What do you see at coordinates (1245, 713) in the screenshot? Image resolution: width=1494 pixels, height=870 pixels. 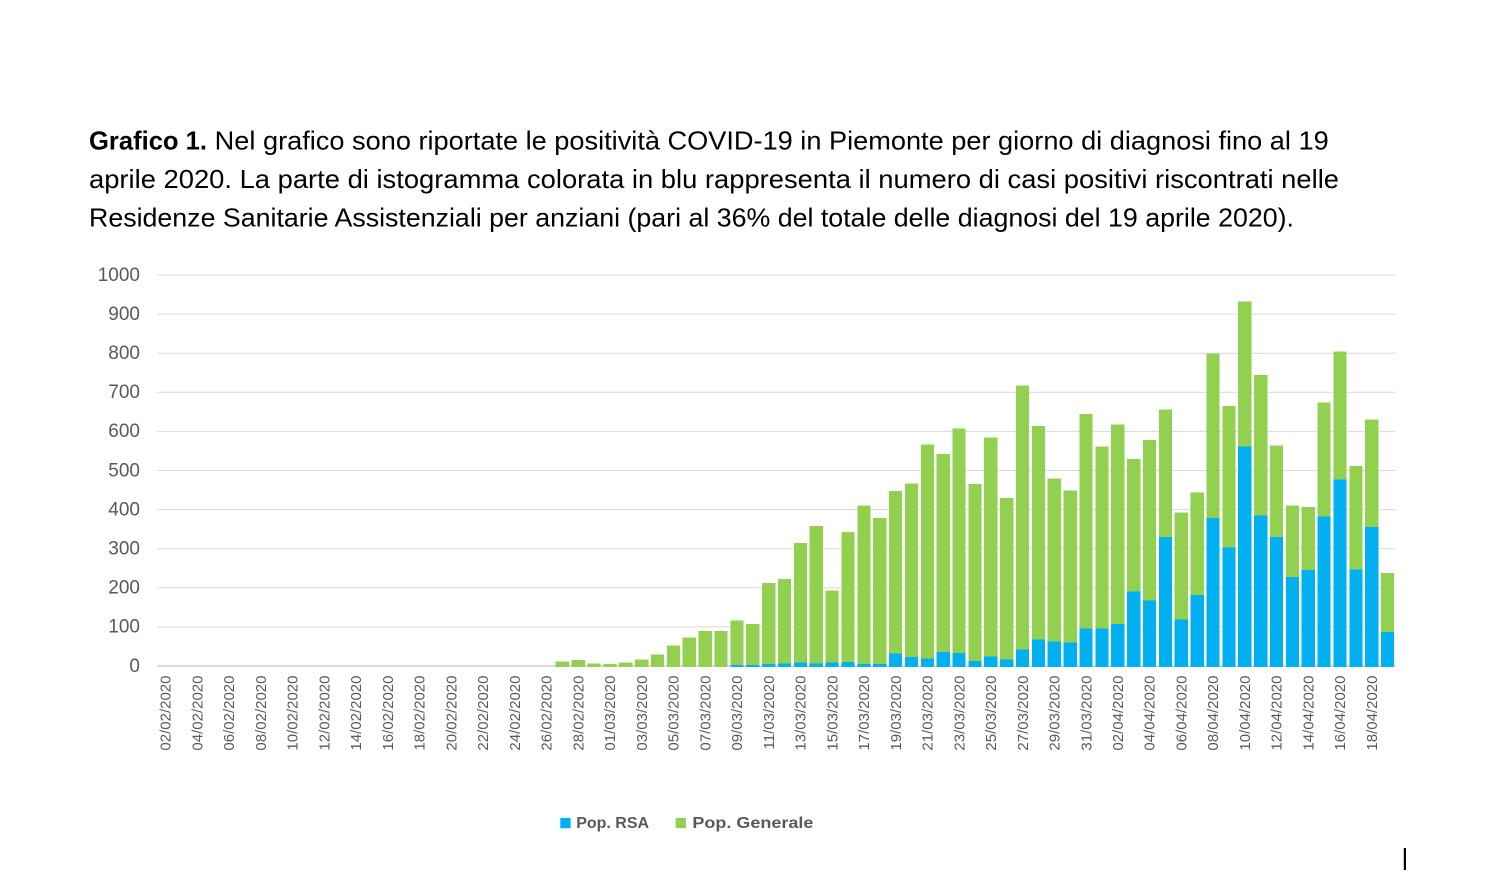 I see `svg-text: 10/04/2020` at bounding box center [1245, 713].